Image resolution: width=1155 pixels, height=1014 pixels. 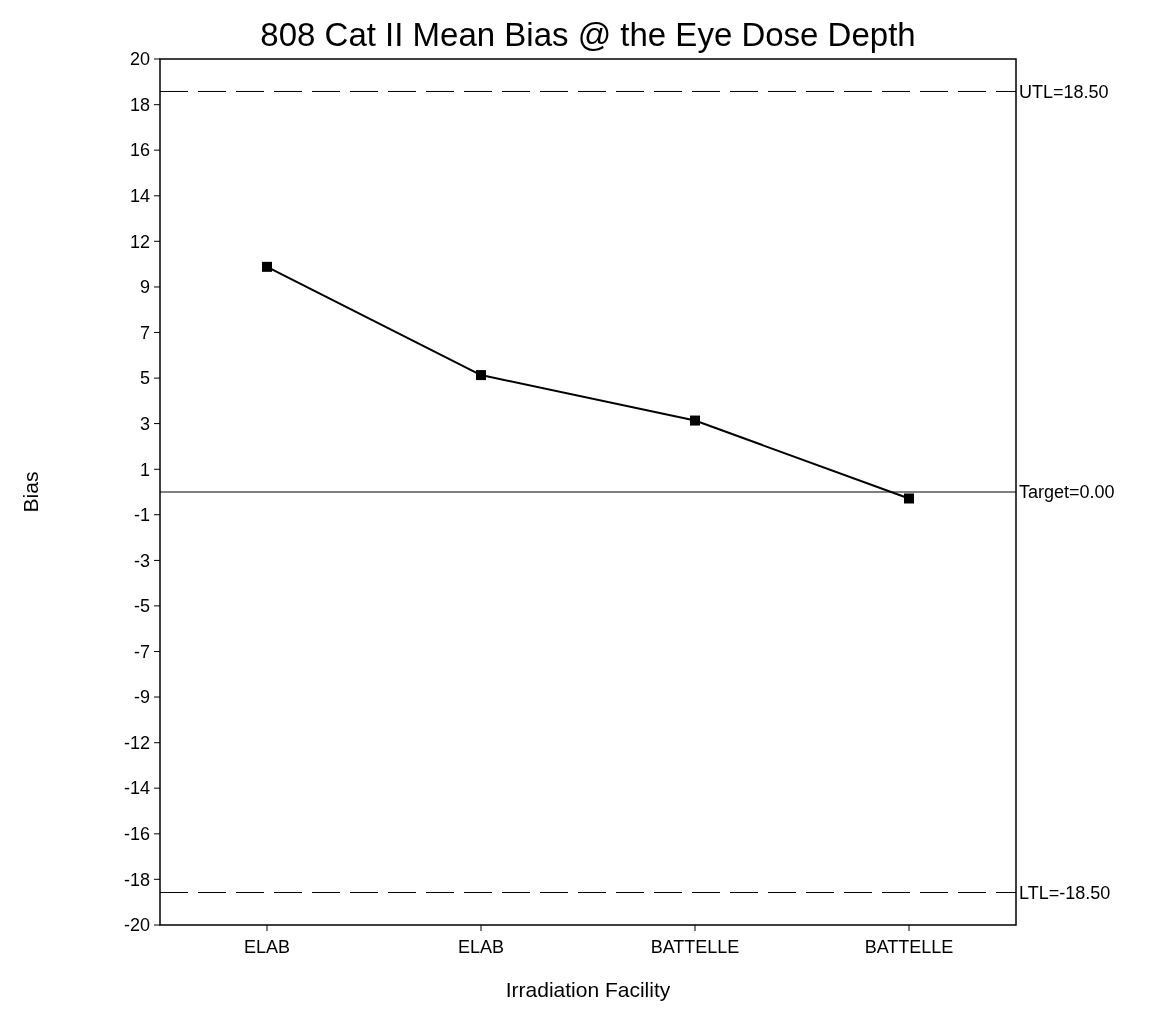 I want to click on y-tick-label: 5, so click(x=144, y=378).